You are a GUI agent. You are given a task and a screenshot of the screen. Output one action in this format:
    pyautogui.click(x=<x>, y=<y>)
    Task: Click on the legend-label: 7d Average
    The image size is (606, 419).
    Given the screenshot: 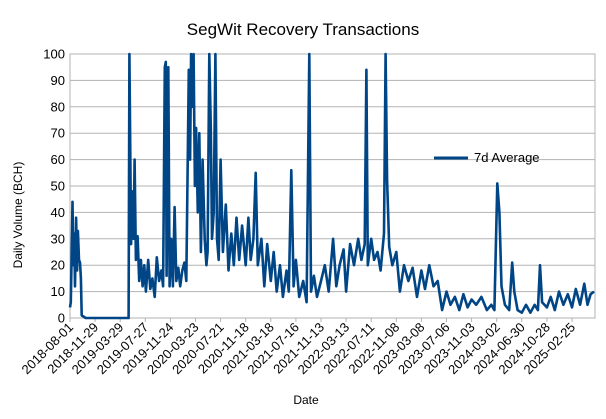 What is the action you would take?
    pyautogui.click(x=507, y=157)
    